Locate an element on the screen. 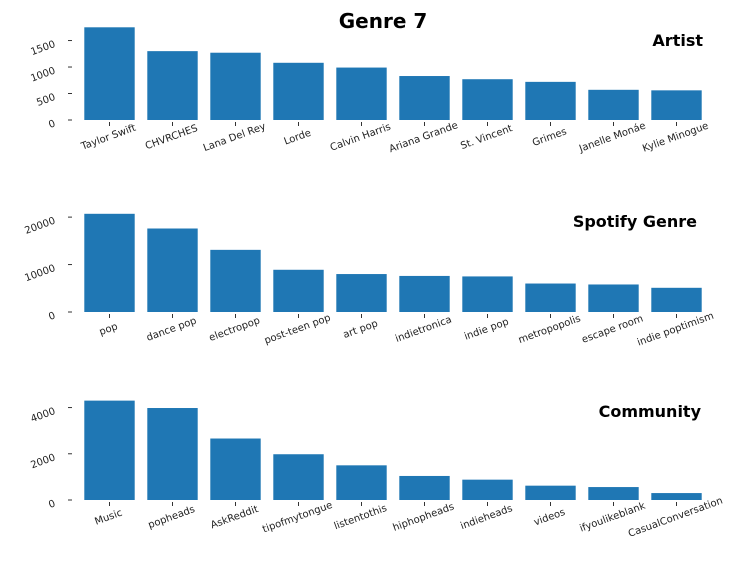 This screenshot has width=737, height=568. x-tick-label: listentothis is located at coordinates (361, 517).